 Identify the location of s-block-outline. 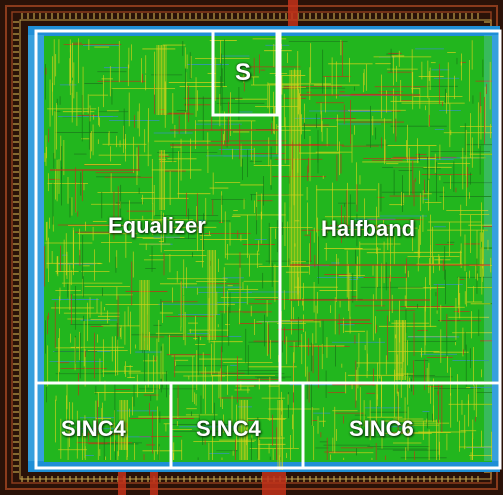
(245, 73).